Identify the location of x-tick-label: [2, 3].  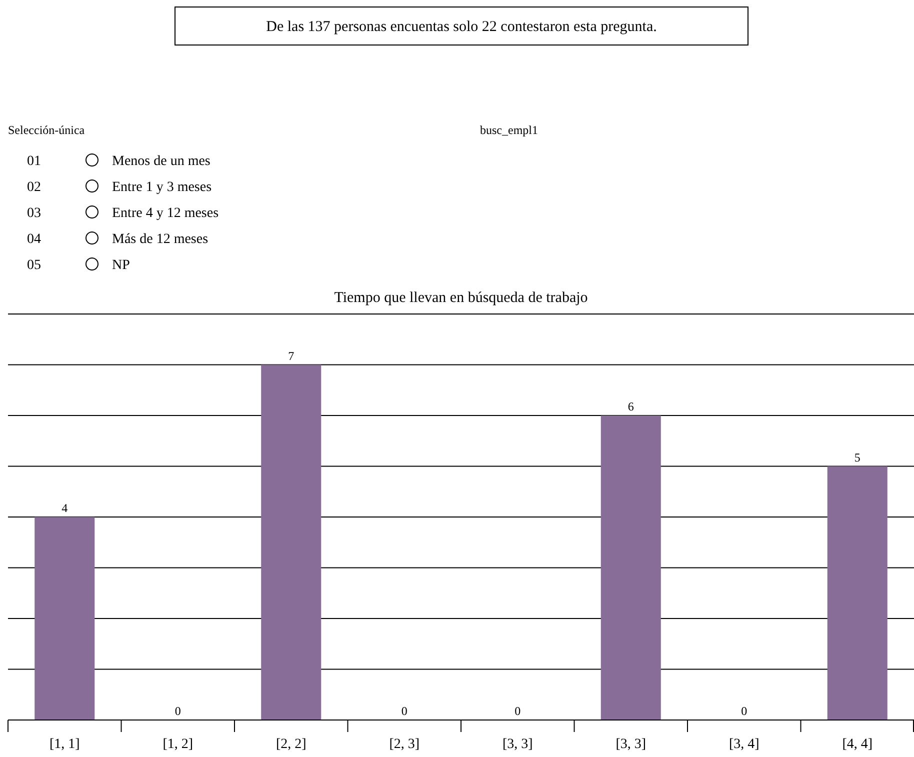
(404, 744).